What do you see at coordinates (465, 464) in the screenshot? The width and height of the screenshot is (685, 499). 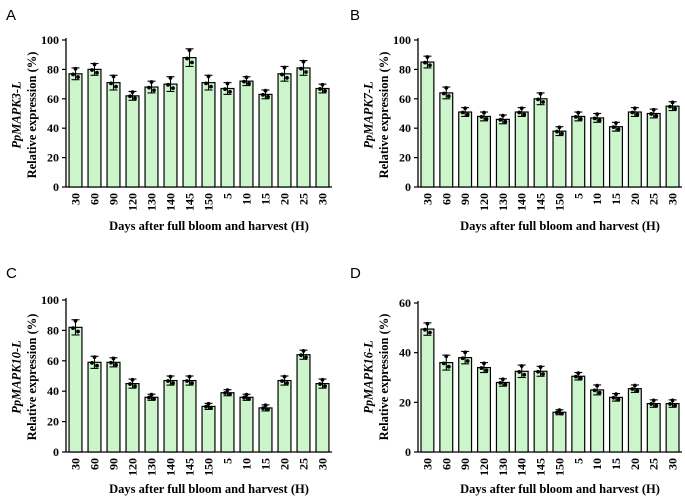 I see `x-tick-label: 90` at bounding box center [465, 464].